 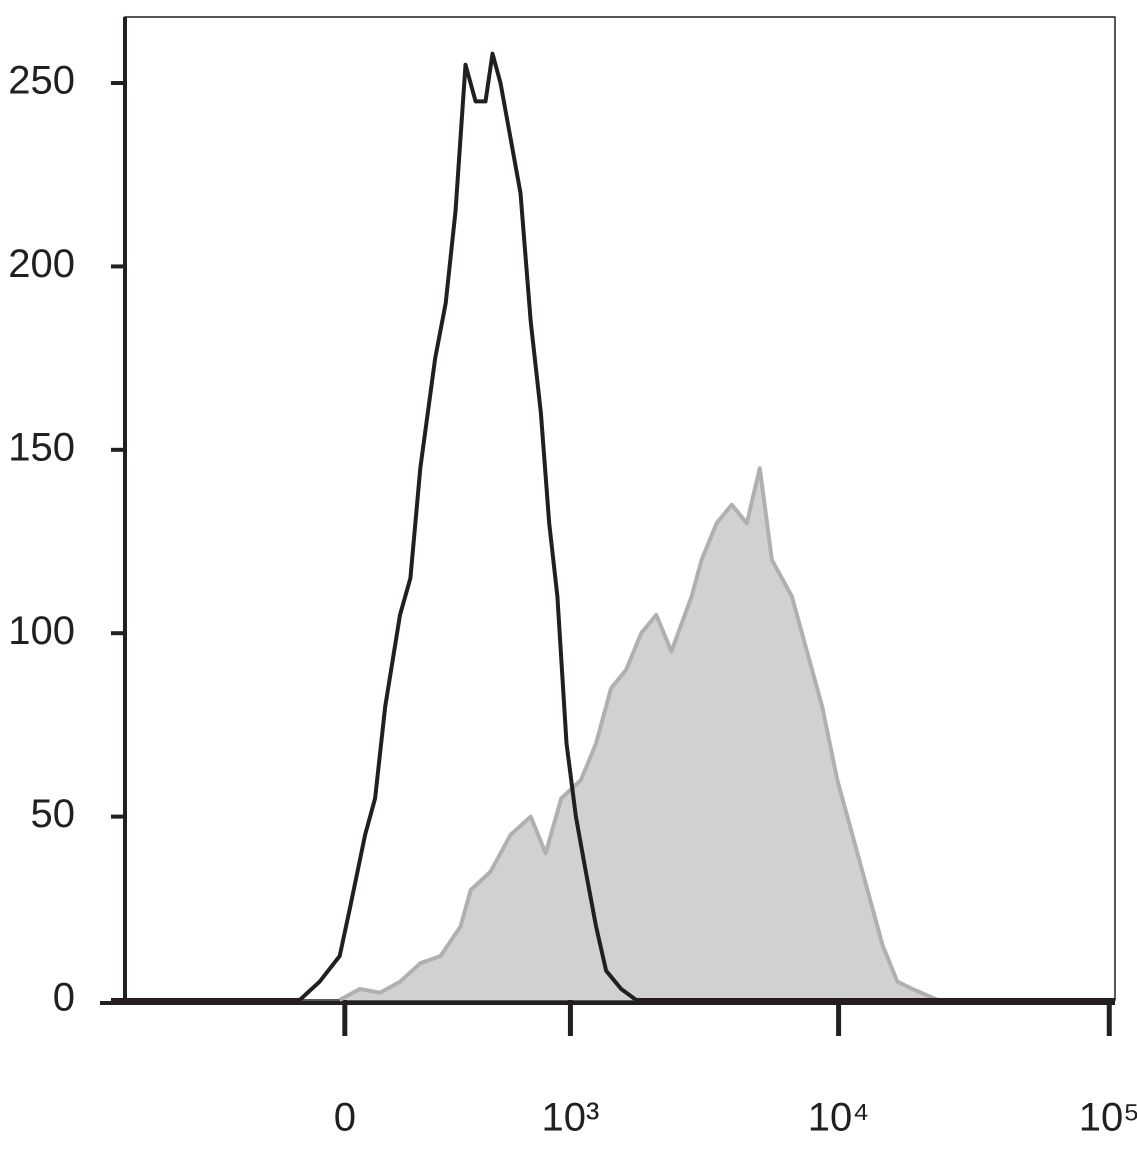 I want to click on y-tick-label: 150, so click(x=41, y=447).